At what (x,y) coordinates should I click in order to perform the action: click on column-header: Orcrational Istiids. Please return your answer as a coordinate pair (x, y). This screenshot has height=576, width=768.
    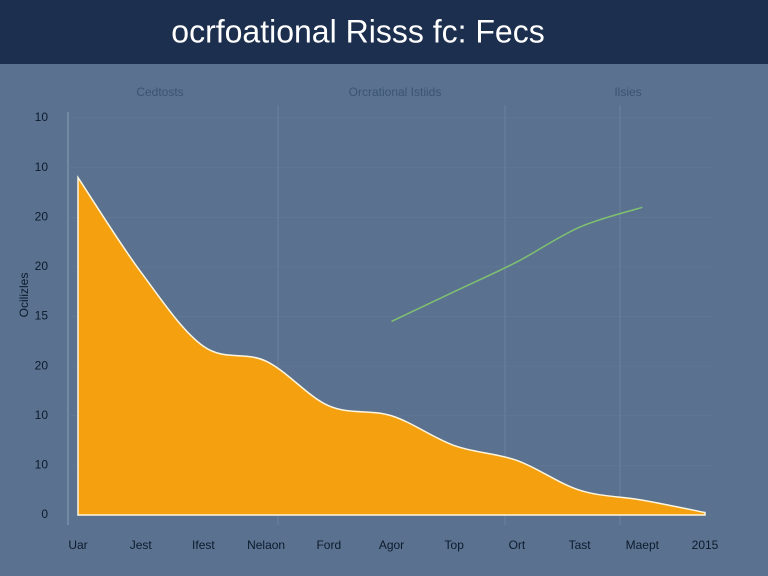
    Looking at the image, I should click on (395, 92).